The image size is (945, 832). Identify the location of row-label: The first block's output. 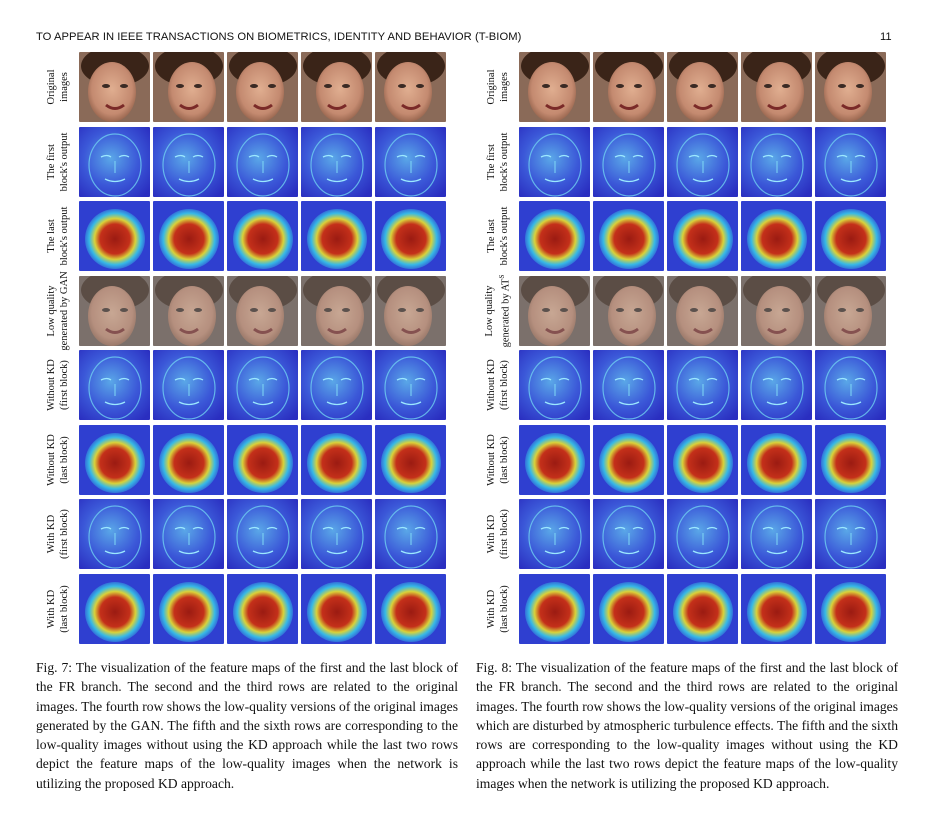
(498, 162).